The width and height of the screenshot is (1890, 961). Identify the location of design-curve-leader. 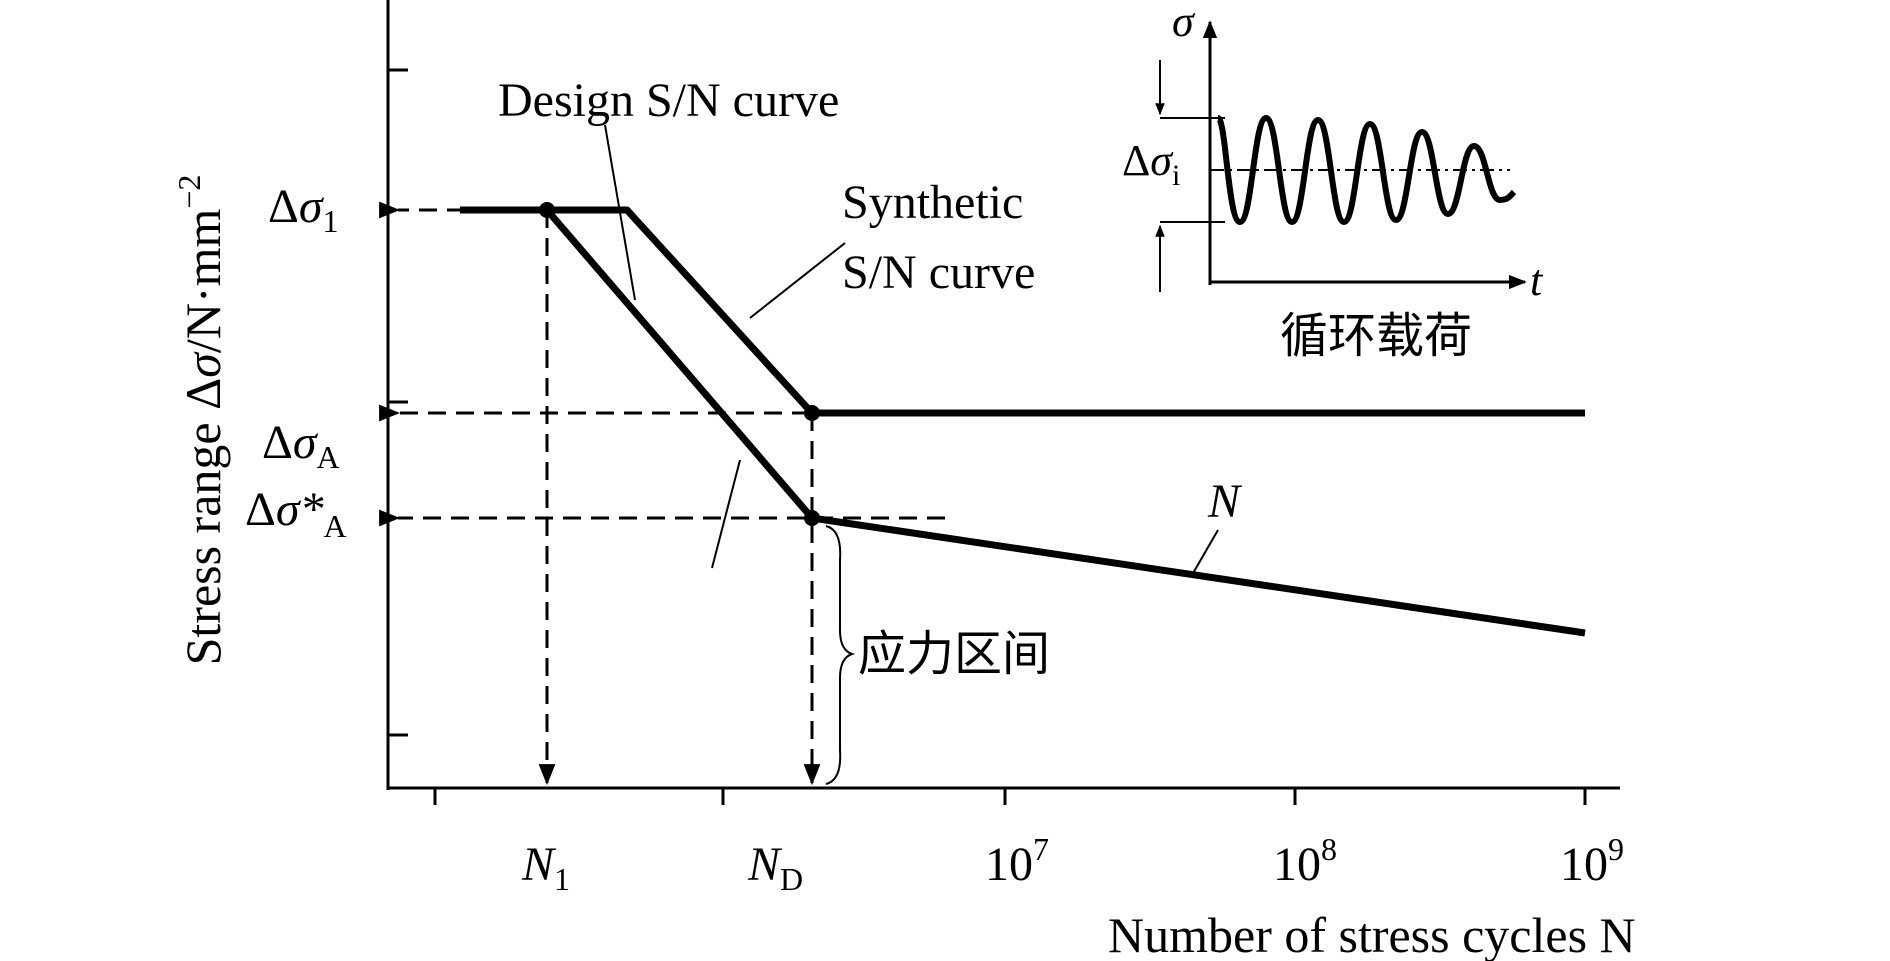
(620, 212).